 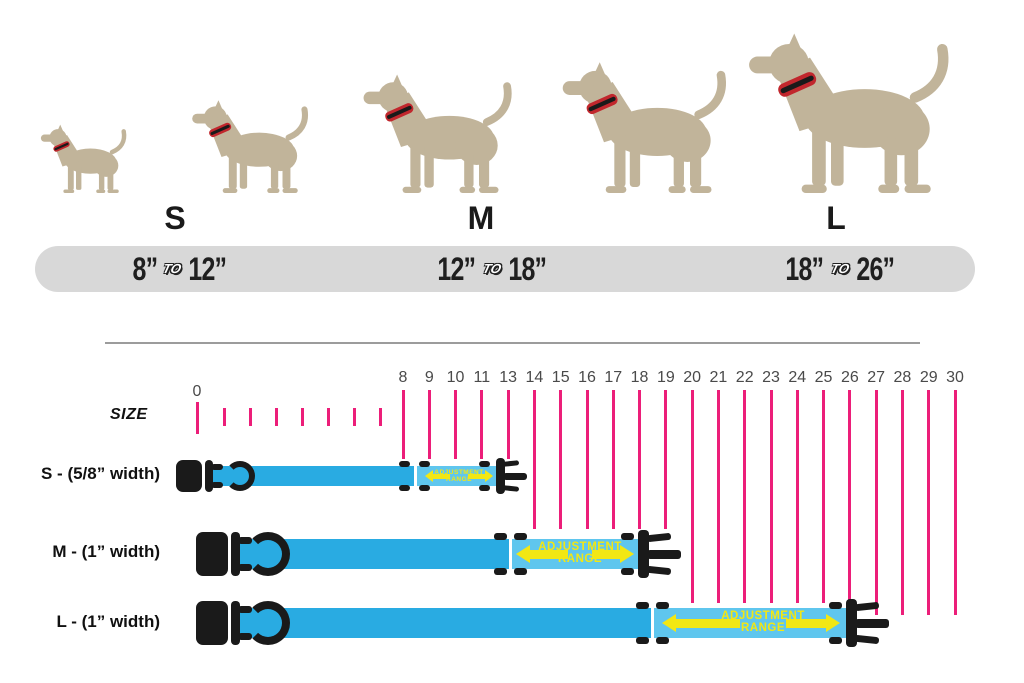 I want to click on size-axis-label: SIZE, so click(x=129, y=414).